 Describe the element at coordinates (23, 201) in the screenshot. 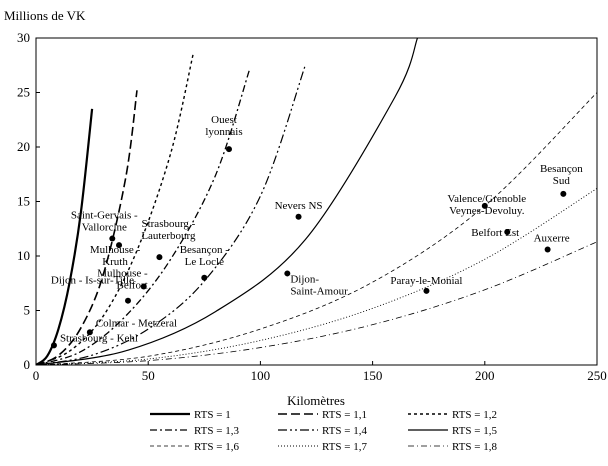

I see `y-tick-label: 15` at that location.